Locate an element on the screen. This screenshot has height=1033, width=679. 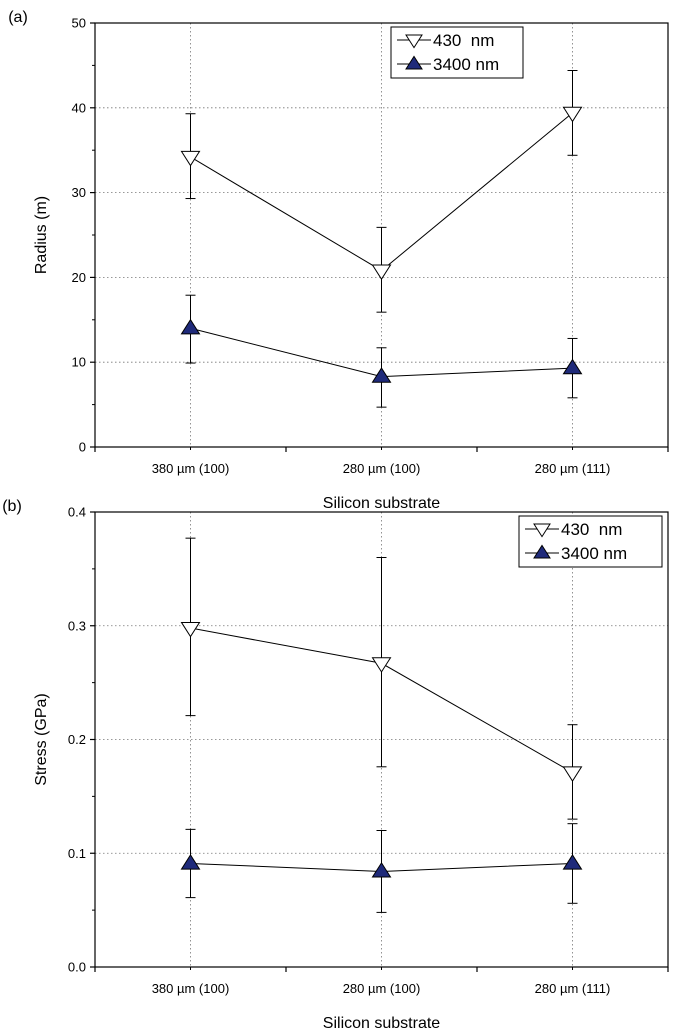
y-tick-label: 0.3 is located at coordinates (77, 625).